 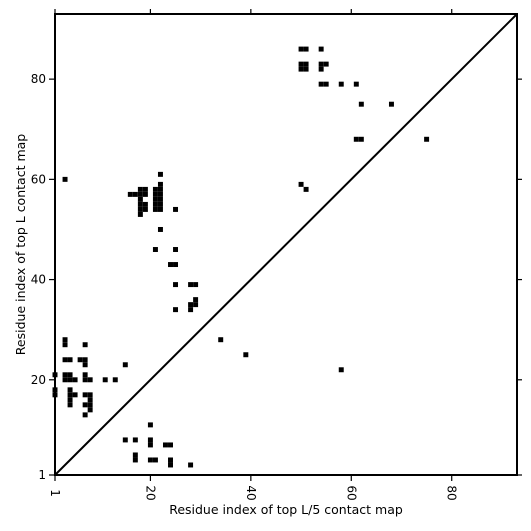 What do you see at coordinates (150, 492) in the screenshot?
I see `x-tick-label-1: 20` at bounding box center [150, 492].